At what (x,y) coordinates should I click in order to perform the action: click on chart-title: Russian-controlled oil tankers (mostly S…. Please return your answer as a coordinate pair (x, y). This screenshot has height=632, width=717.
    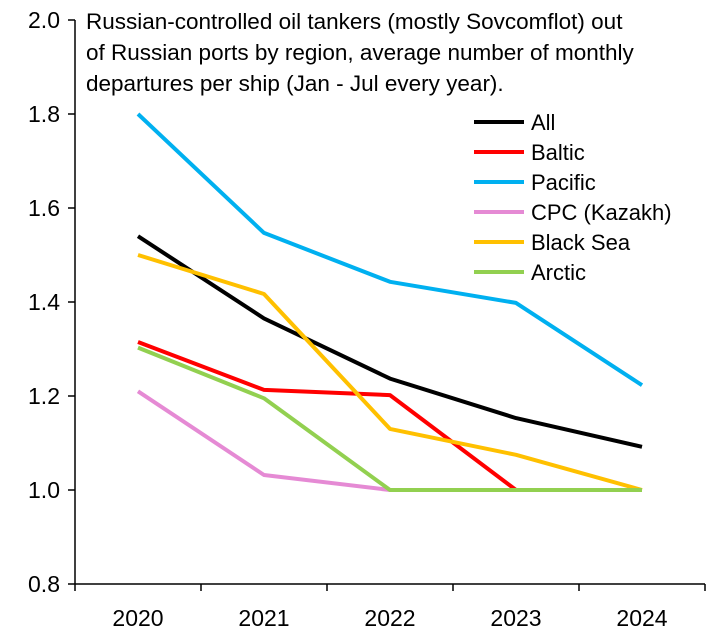
    Looking at the image, I should click on (362, 52).